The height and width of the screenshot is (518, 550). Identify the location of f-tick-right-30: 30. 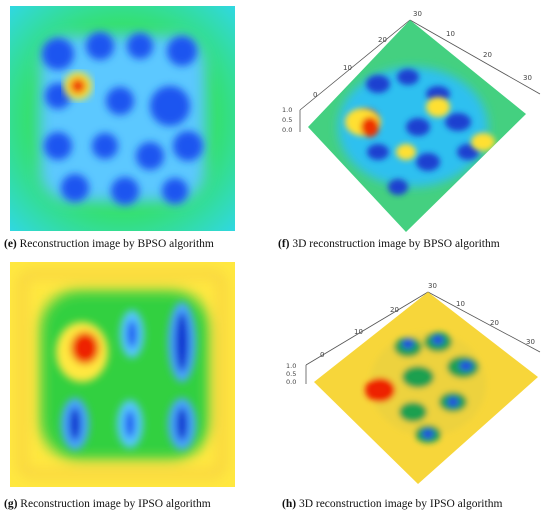
(527, 78).